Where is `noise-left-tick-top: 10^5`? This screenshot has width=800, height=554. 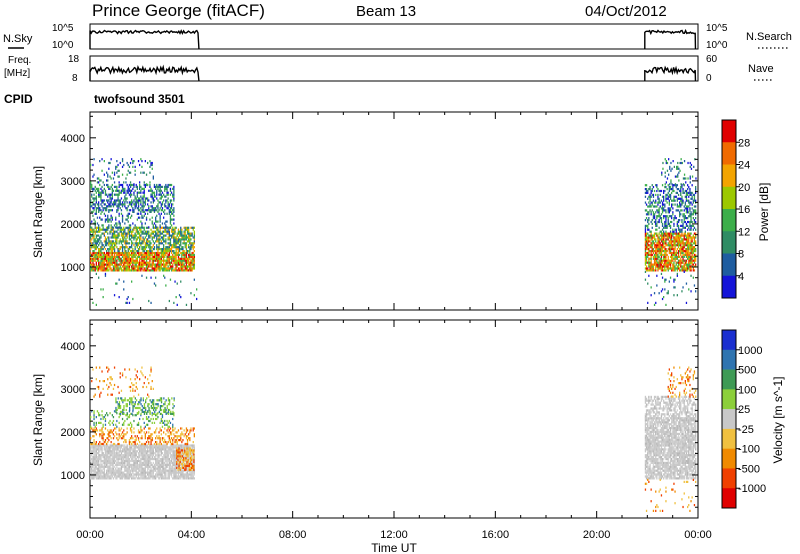 noise-left-tick-top: 10^5 is located at coordinates (63, 28).